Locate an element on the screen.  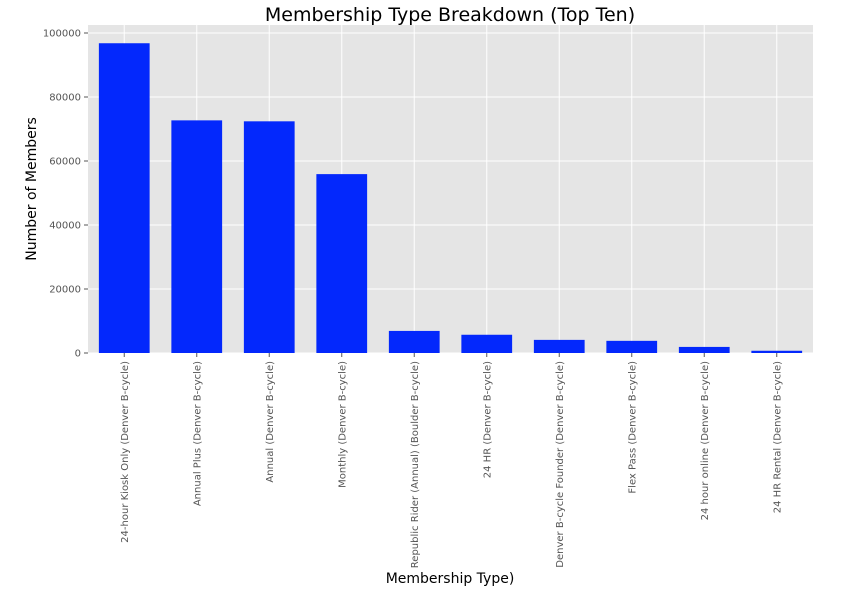
y-axis-ticks: 0 20000 40000 60000 80000 100000 is located at coordinates (65, 194).